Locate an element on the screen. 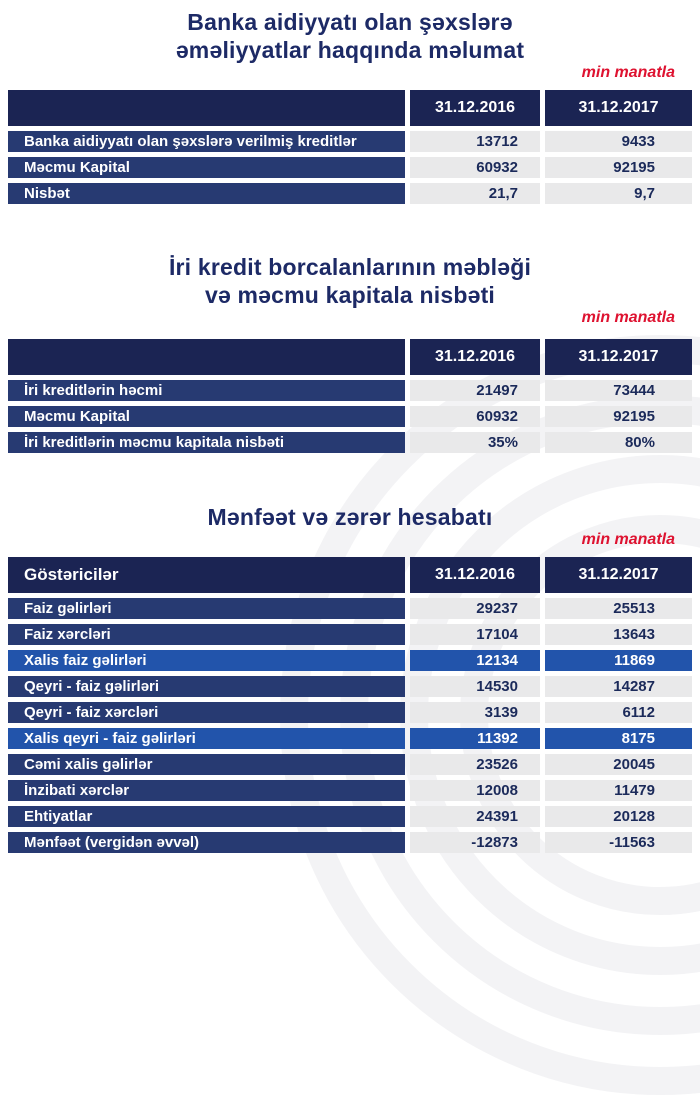 This screenshot has width=700, height=1095. row-value-2016: 3139 is located at coordinates (475, 712).